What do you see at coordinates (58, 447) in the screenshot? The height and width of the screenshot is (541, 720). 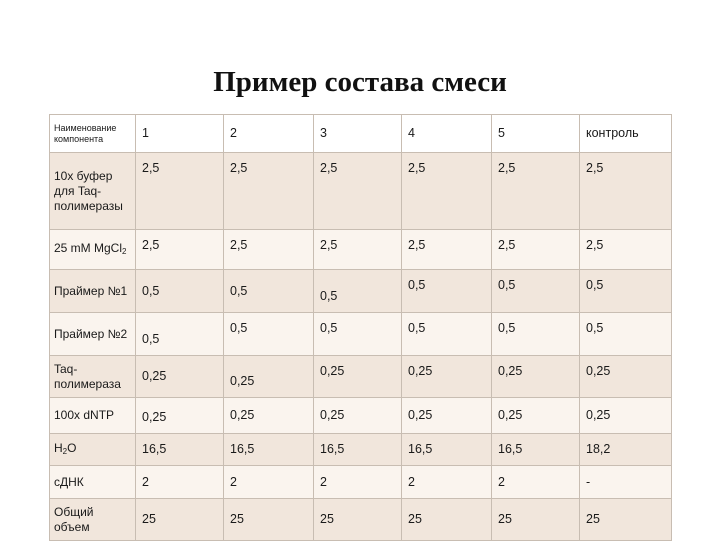 I see `row-label-text: H` at bounding box center [58, 447].